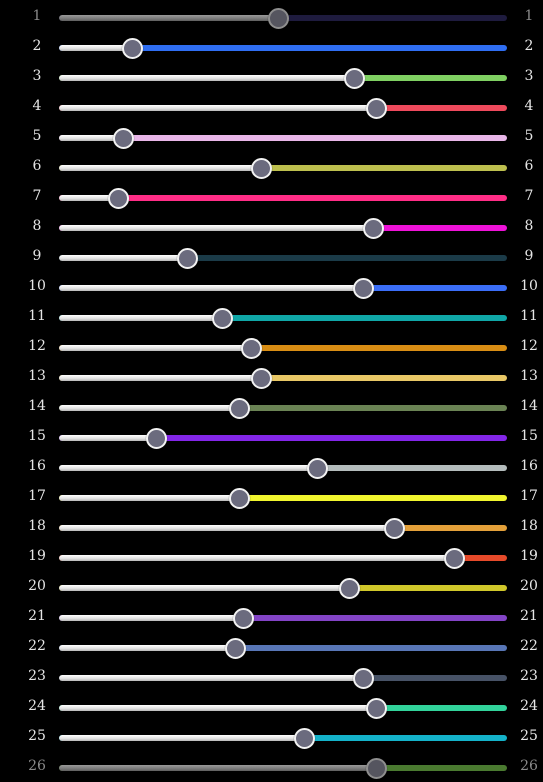  What do you see at coordinates (37, 316) in the screenshot?
I see `slider-number-left: 11` at bounding box center [37, 316].